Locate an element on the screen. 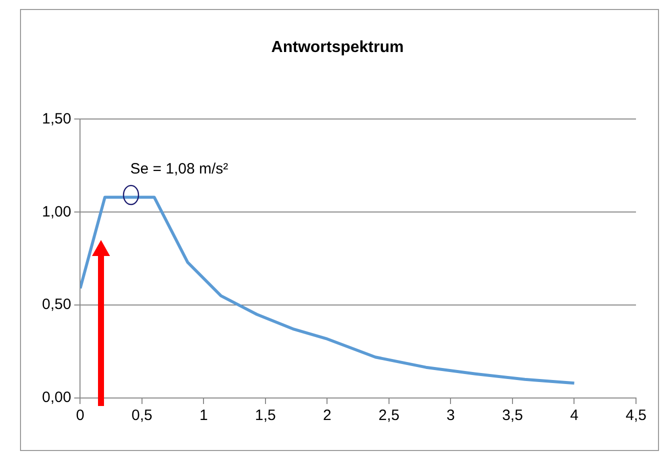  x-tick-label: 2,5 is located at coordinates (389, 415).